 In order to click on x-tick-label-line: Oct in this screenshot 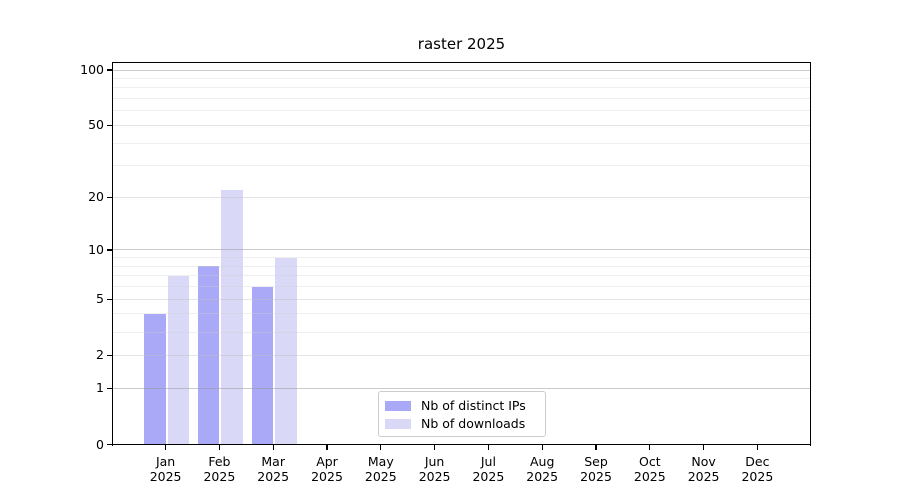, I will do `click(649, 461)`.